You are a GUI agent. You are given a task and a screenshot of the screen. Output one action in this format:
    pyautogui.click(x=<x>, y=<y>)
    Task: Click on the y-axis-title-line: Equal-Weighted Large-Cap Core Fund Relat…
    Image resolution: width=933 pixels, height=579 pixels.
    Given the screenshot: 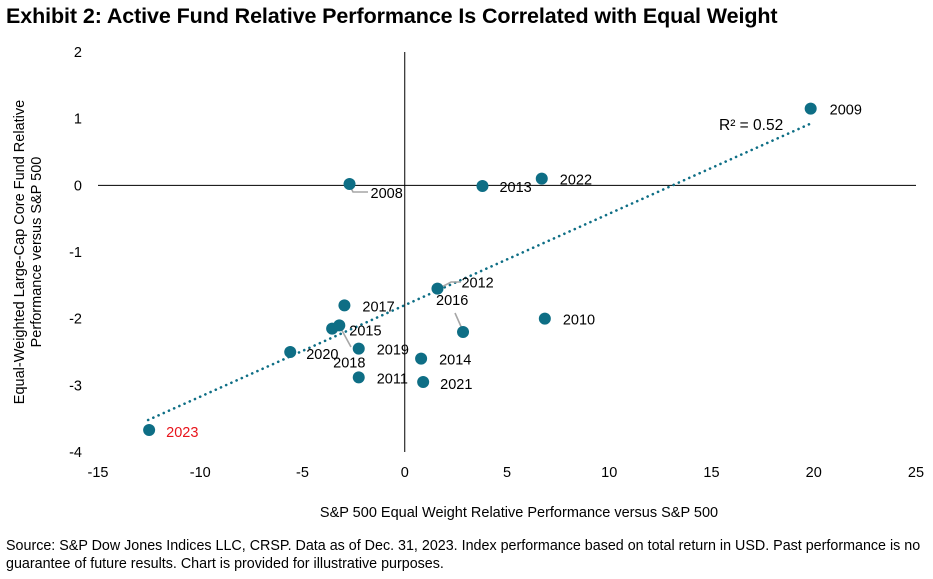 What is the action you would take?
    pyautogui.click(x=20, y=252)
    